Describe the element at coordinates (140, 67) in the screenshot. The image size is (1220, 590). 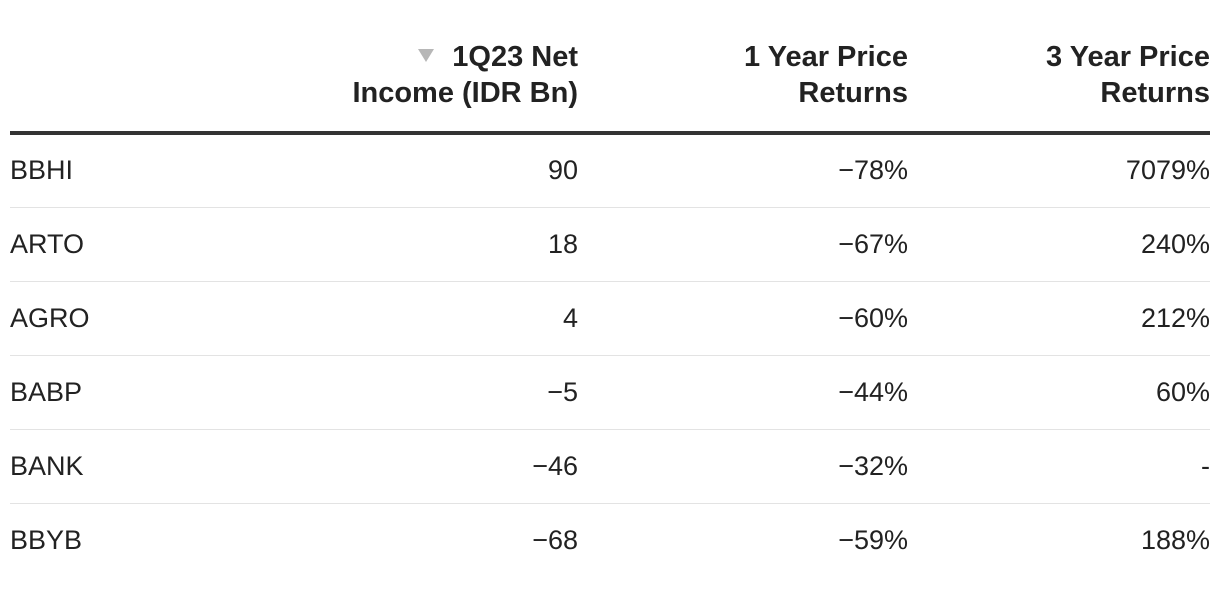
I see `column-header-ticker` at that location.